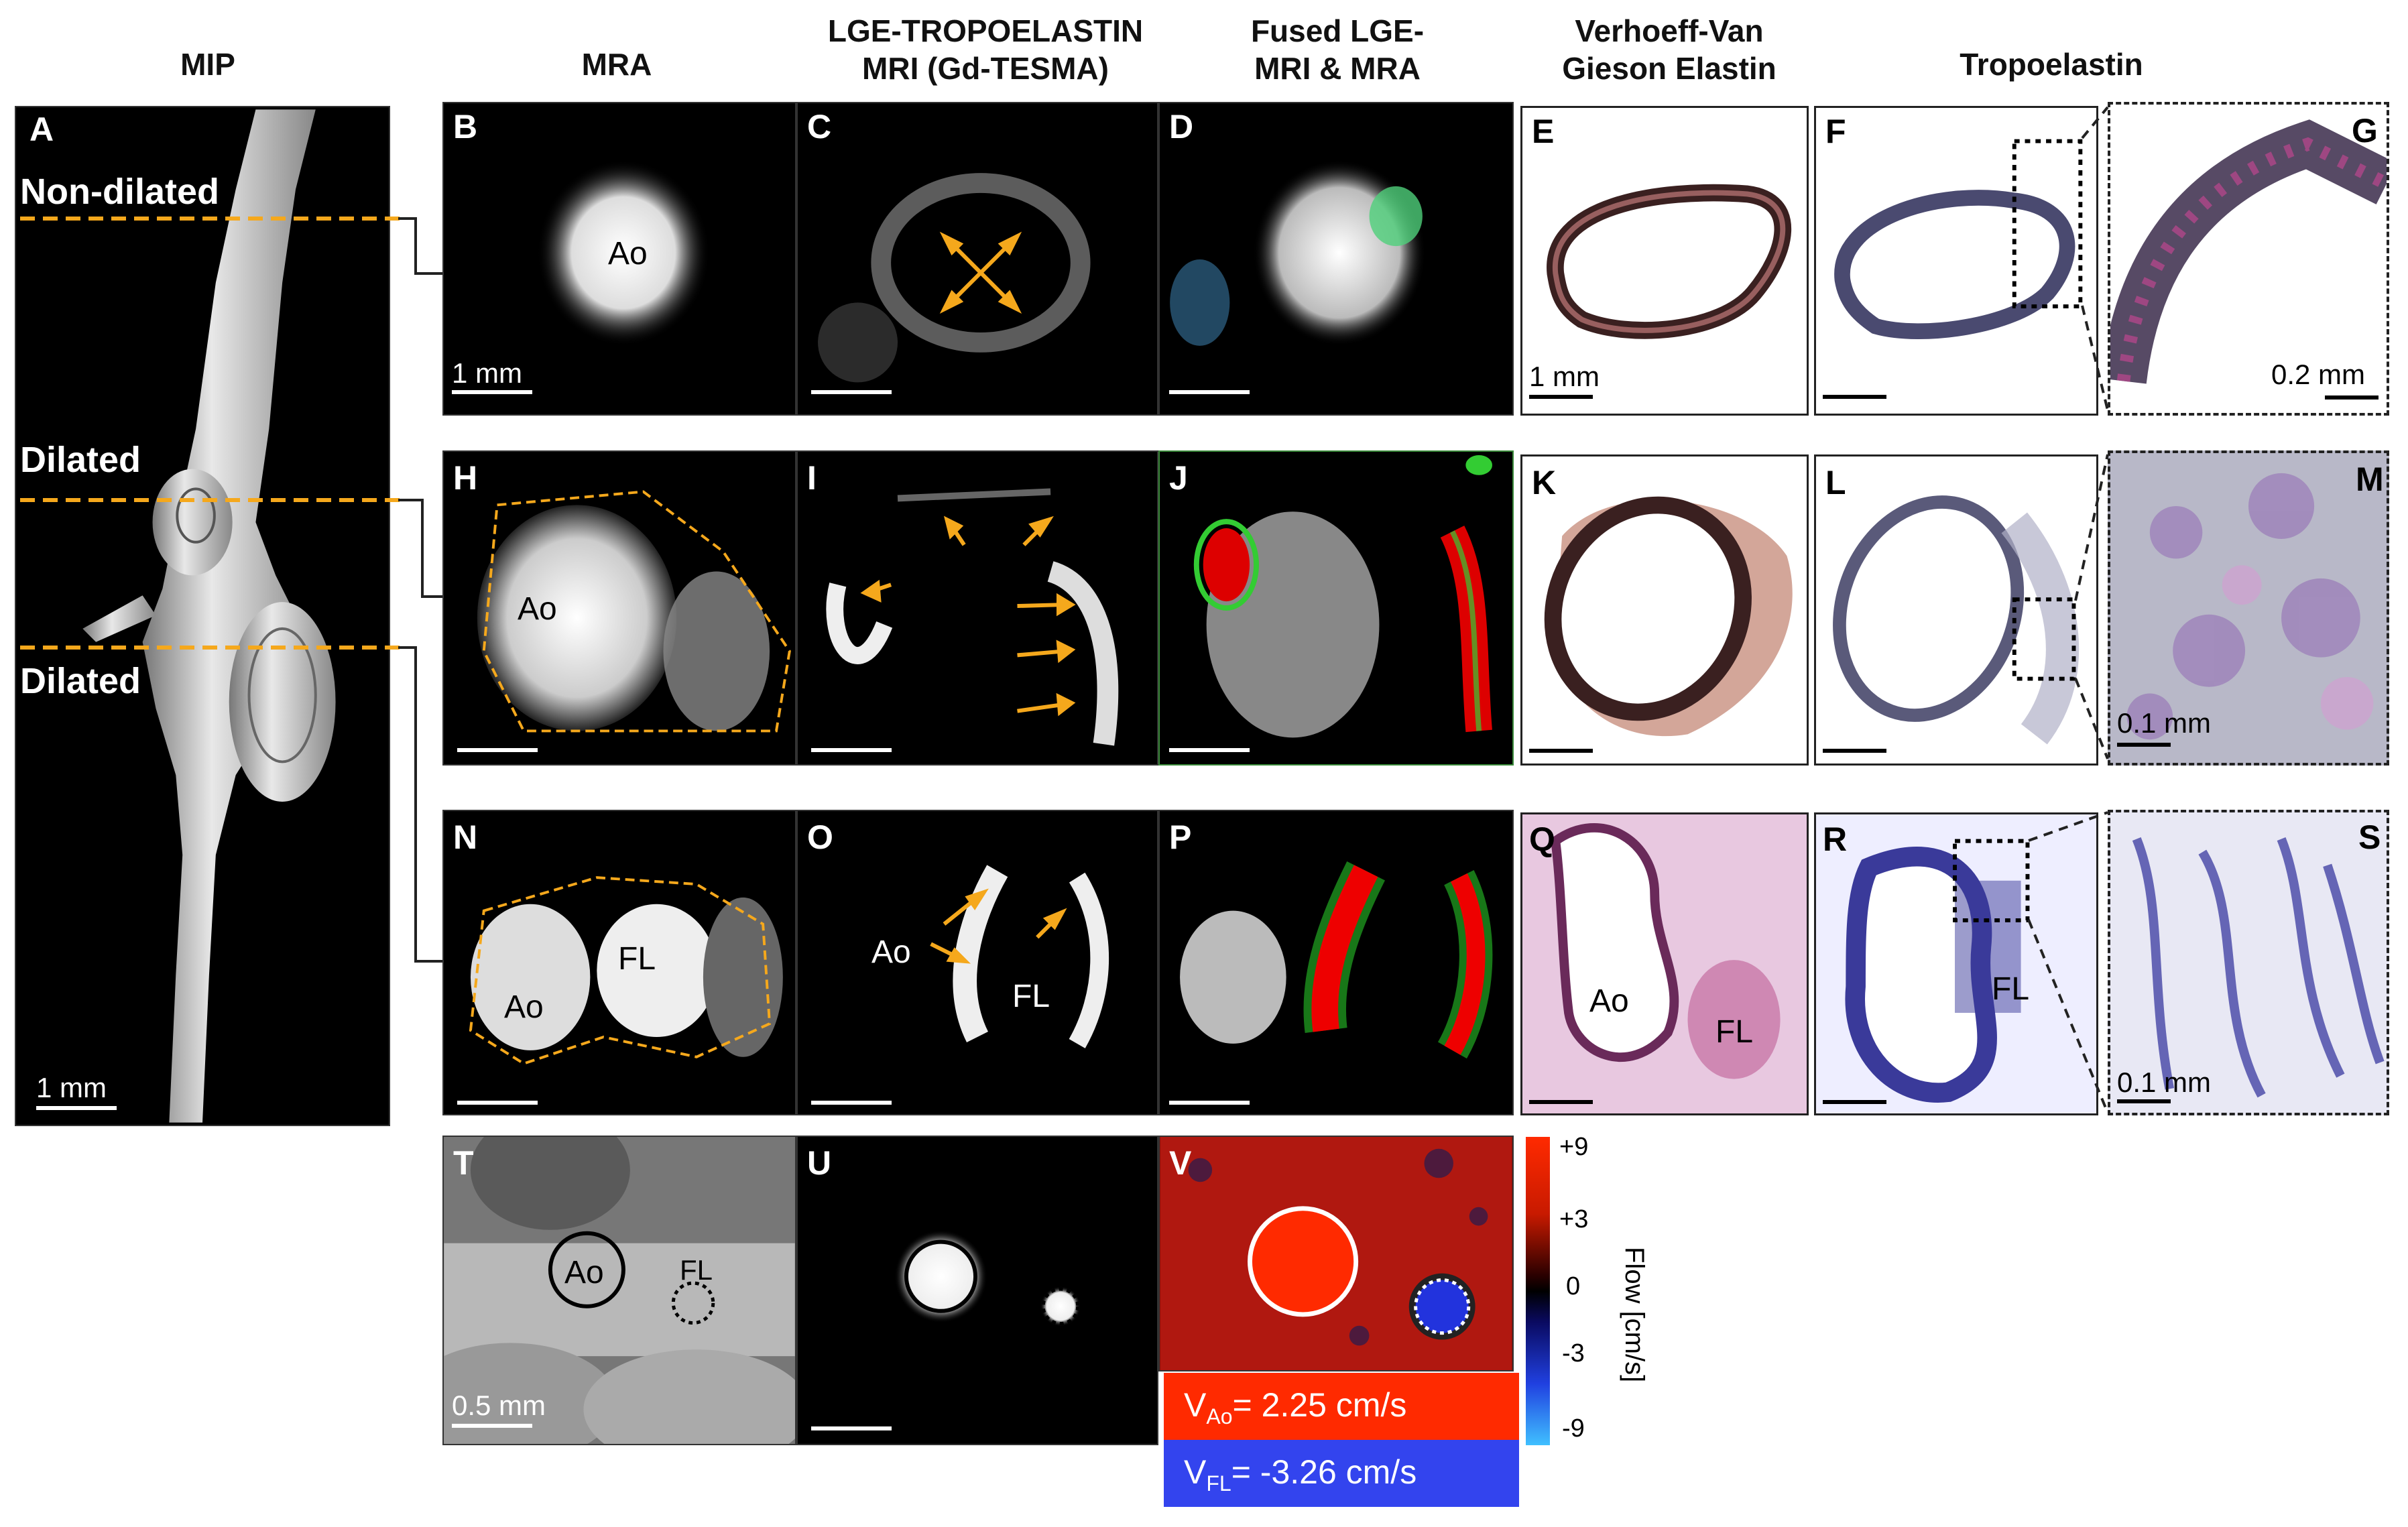 This screenshot has width=2408, height=1527. Describe the element at coordinates (1178, 478) in the screenshot. I see `panel-letter-j: J` at that location.